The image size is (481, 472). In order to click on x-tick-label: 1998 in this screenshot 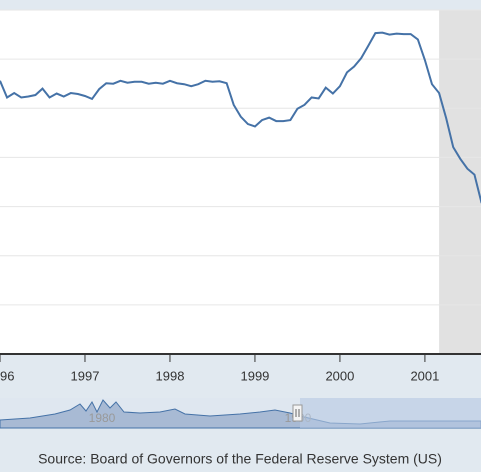, I will do `click(170, 375)`.